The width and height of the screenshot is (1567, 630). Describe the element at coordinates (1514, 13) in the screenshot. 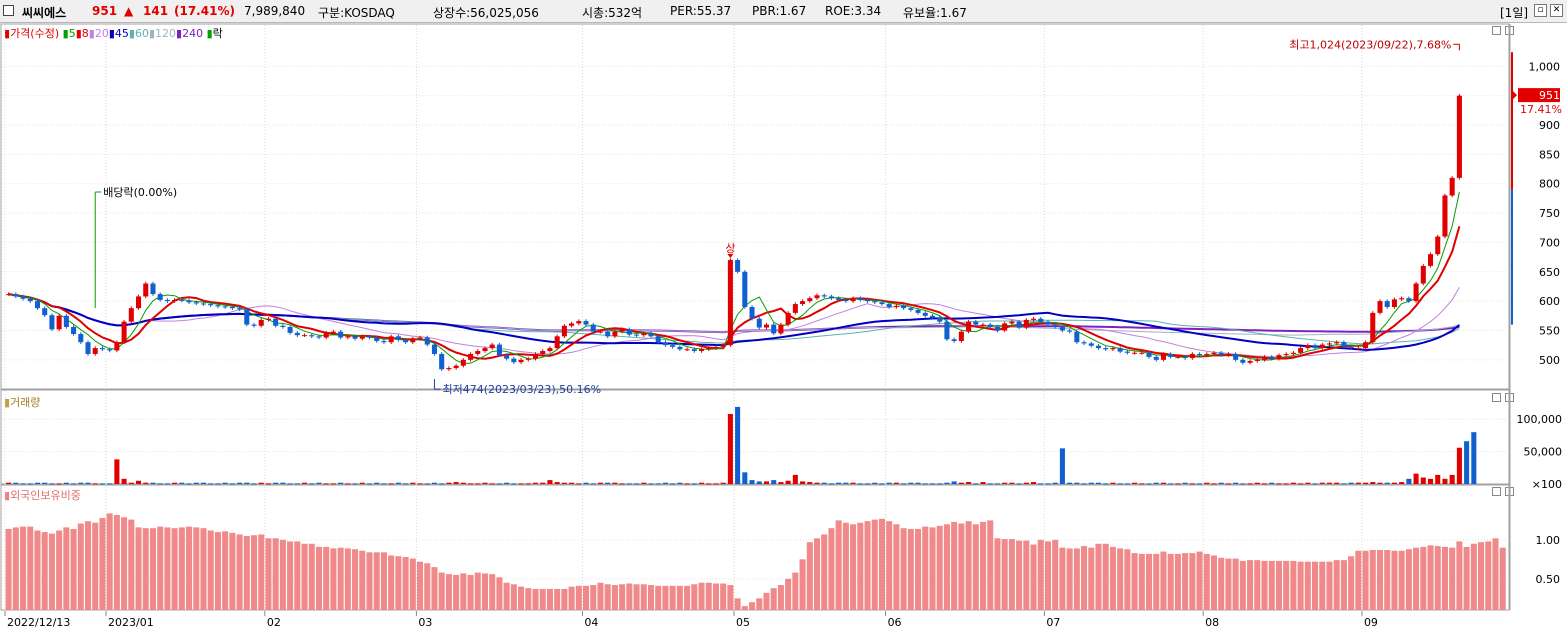

I see `period-selector: [1일]` at that location.